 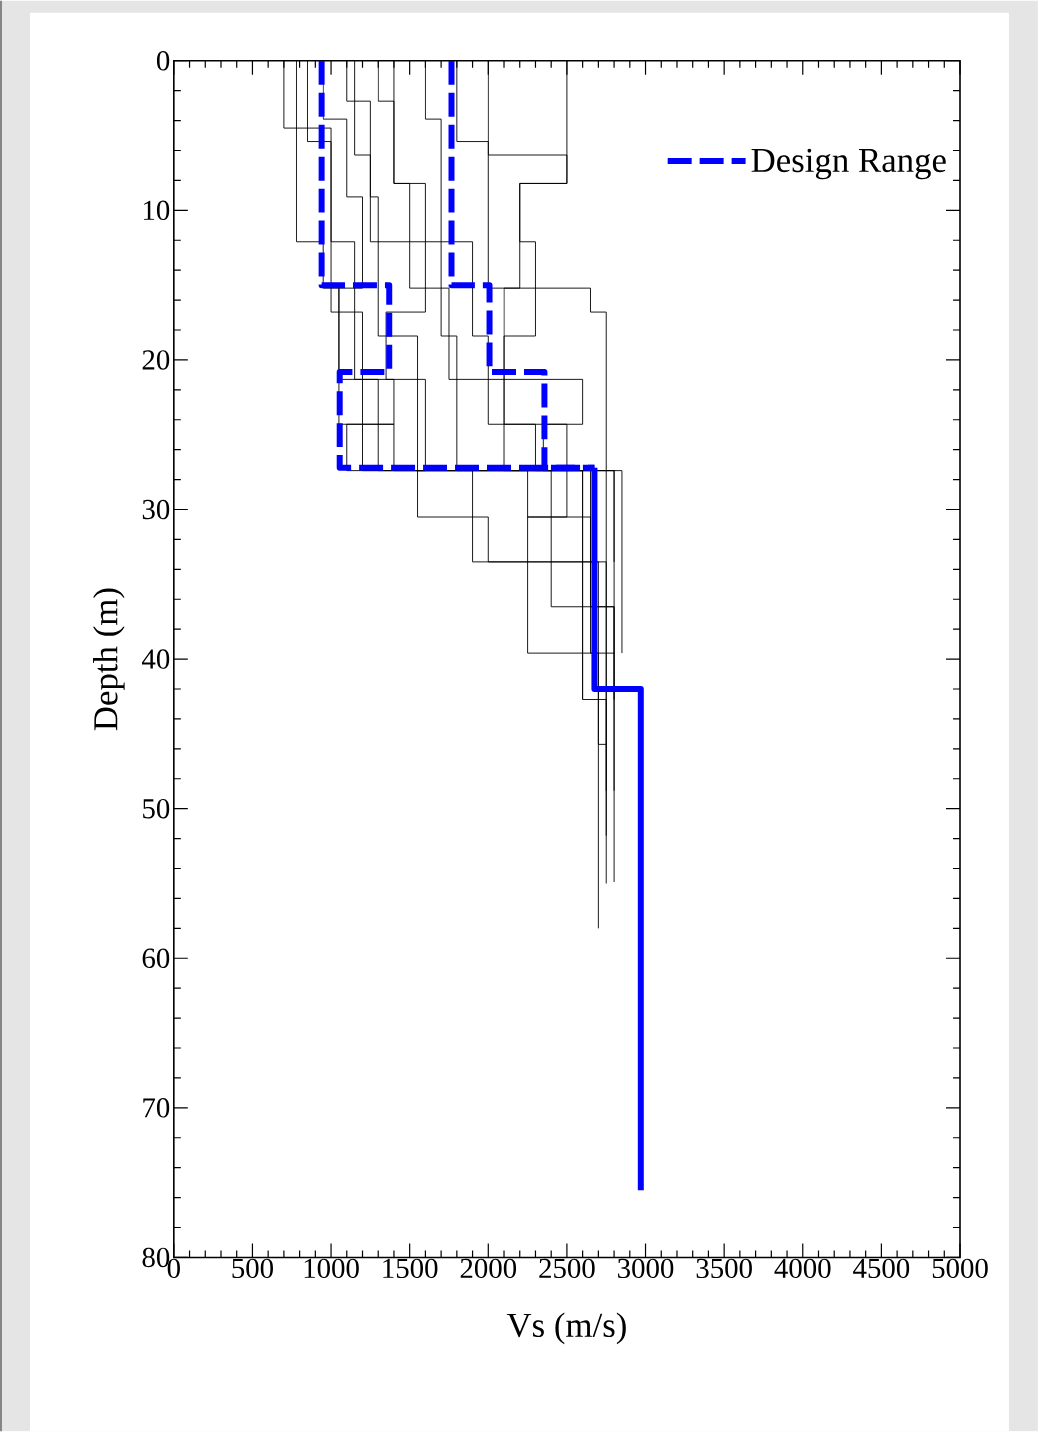 I want to click on y-axis-title: Depth (m), so click(x=109, y=659).